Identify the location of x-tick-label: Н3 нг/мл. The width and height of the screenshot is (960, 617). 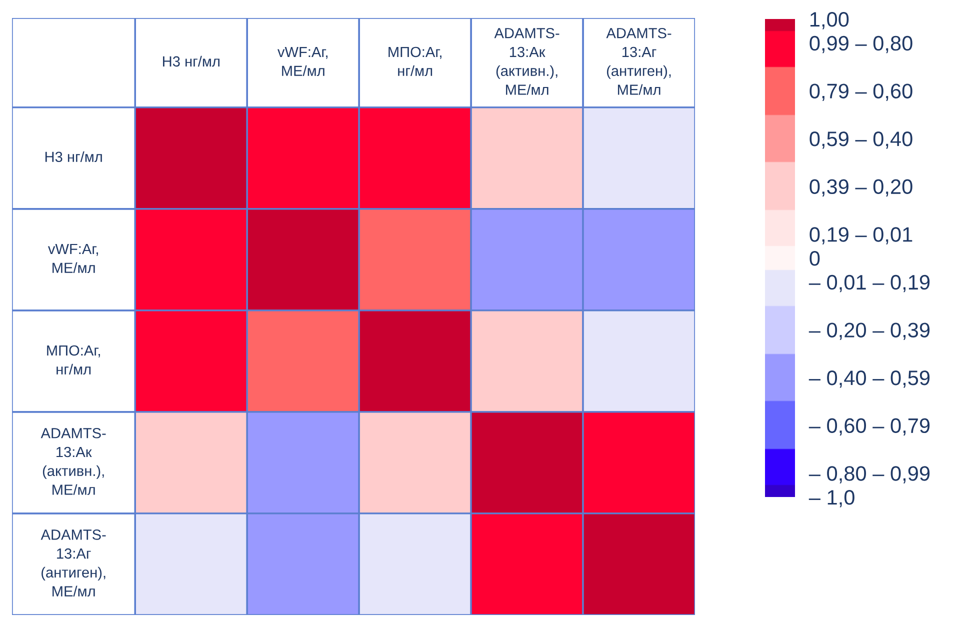
(191, 61).